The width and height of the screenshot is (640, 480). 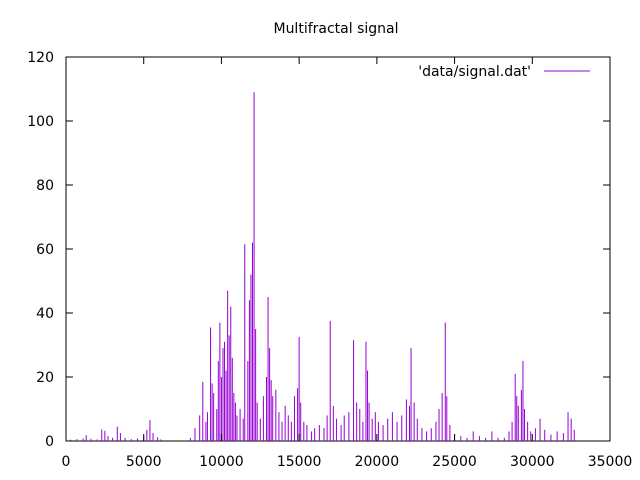 I want to click on x-tick-label: 35000, so click(x=610, y=462).